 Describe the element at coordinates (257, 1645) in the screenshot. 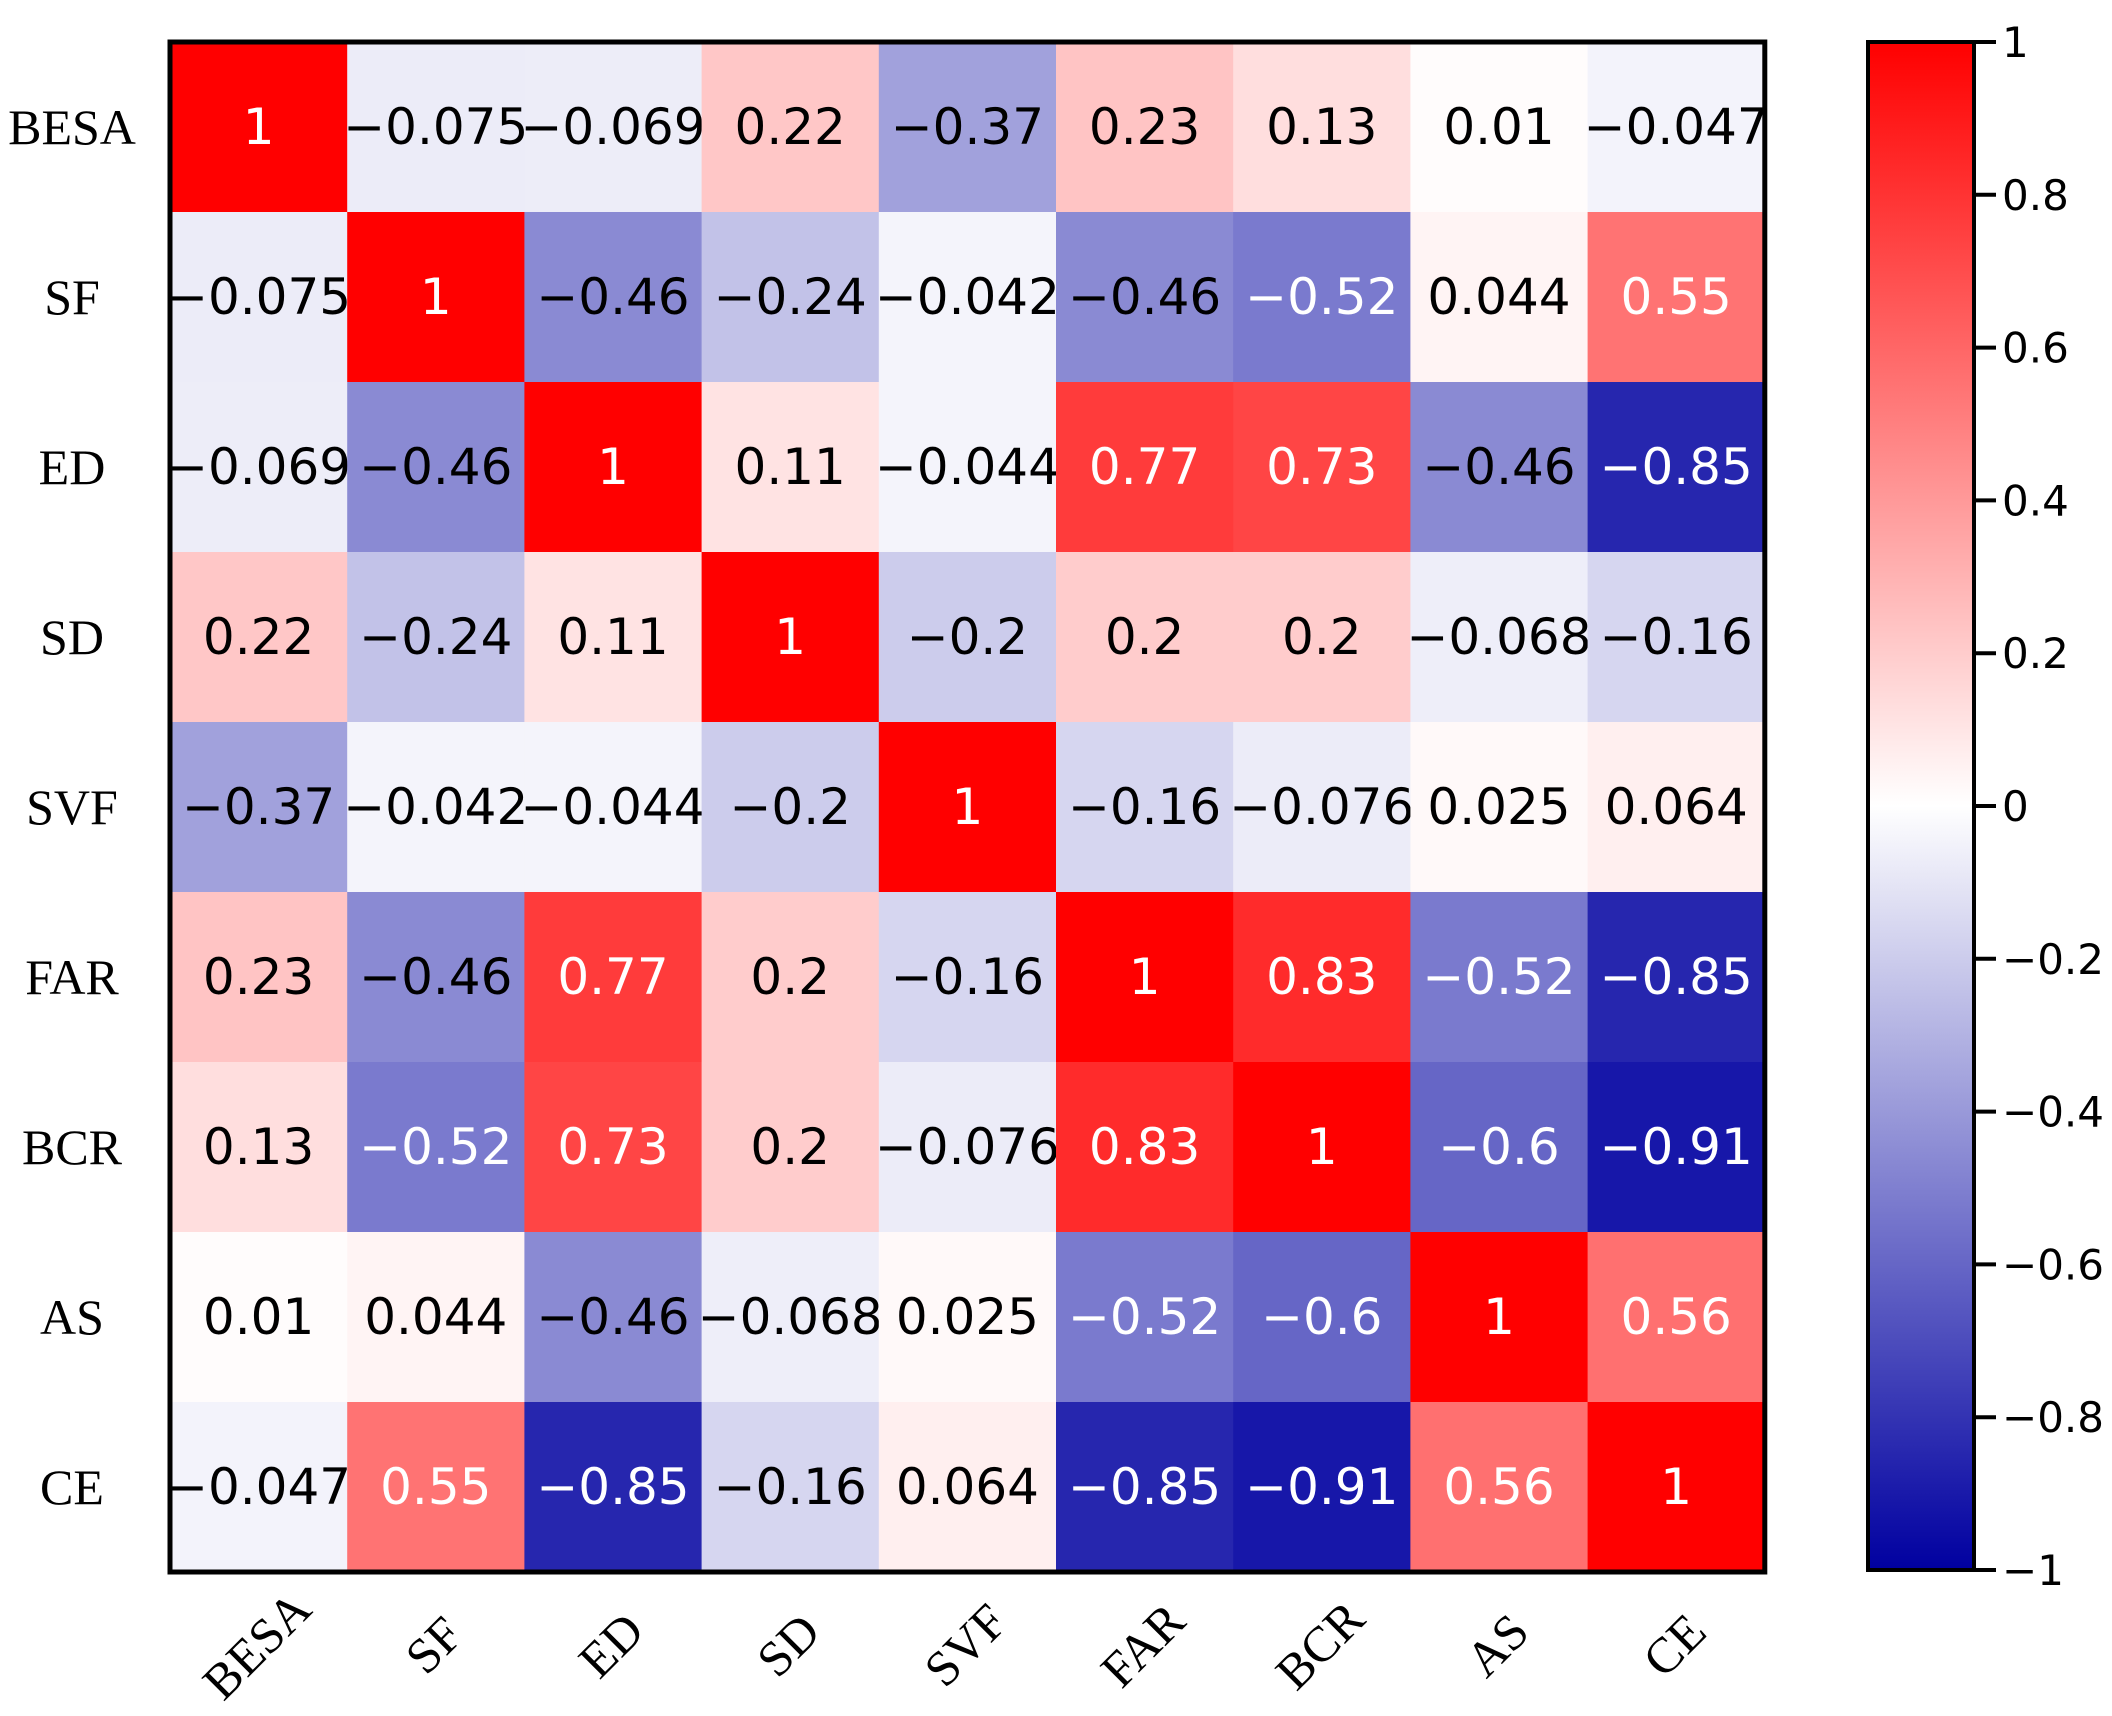

I see `column-label: BESA` at that location.